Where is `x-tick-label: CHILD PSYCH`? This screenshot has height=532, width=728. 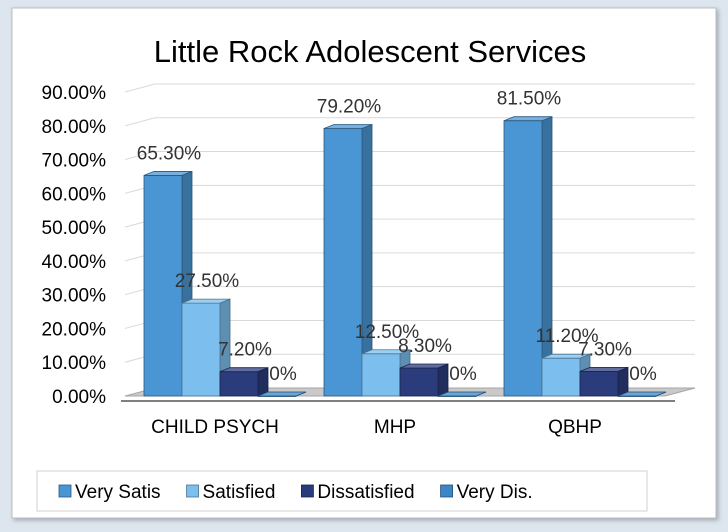
x-tick-label: CHILD PSYCH is located at coordinates (215, 427).